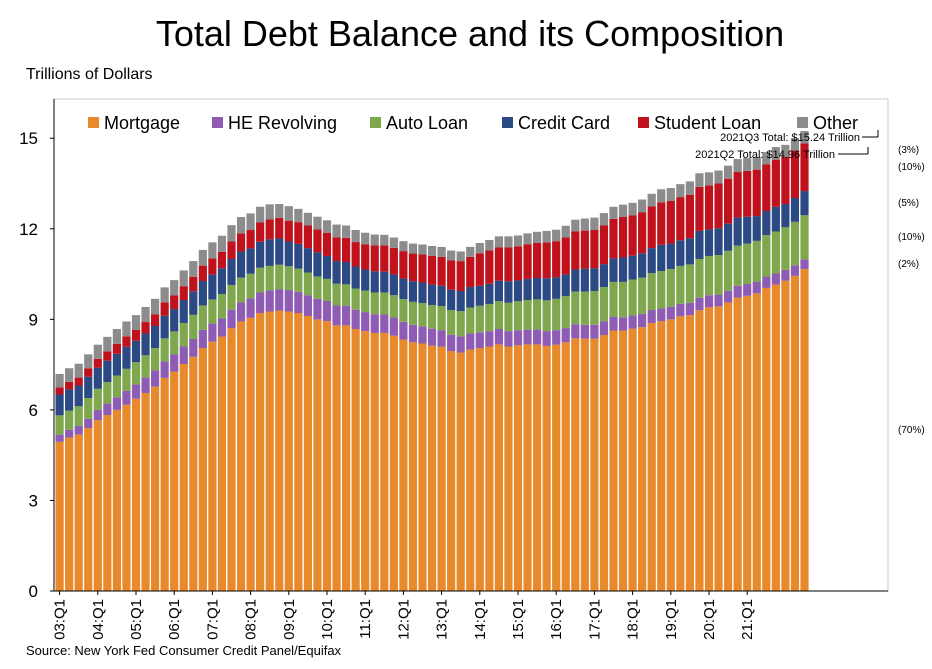 The image size is (932, 669). I want to click on x-tick-label: 13:Q1, so click(442, 619).